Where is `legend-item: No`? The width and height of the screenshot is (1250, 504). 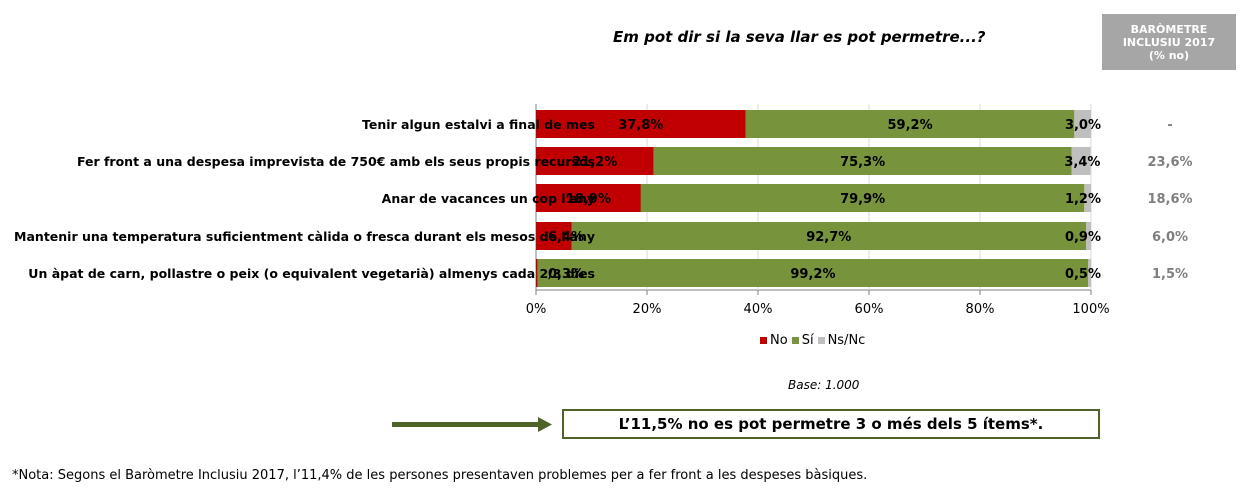 legend-item: No is located at coordinates (774, 340).